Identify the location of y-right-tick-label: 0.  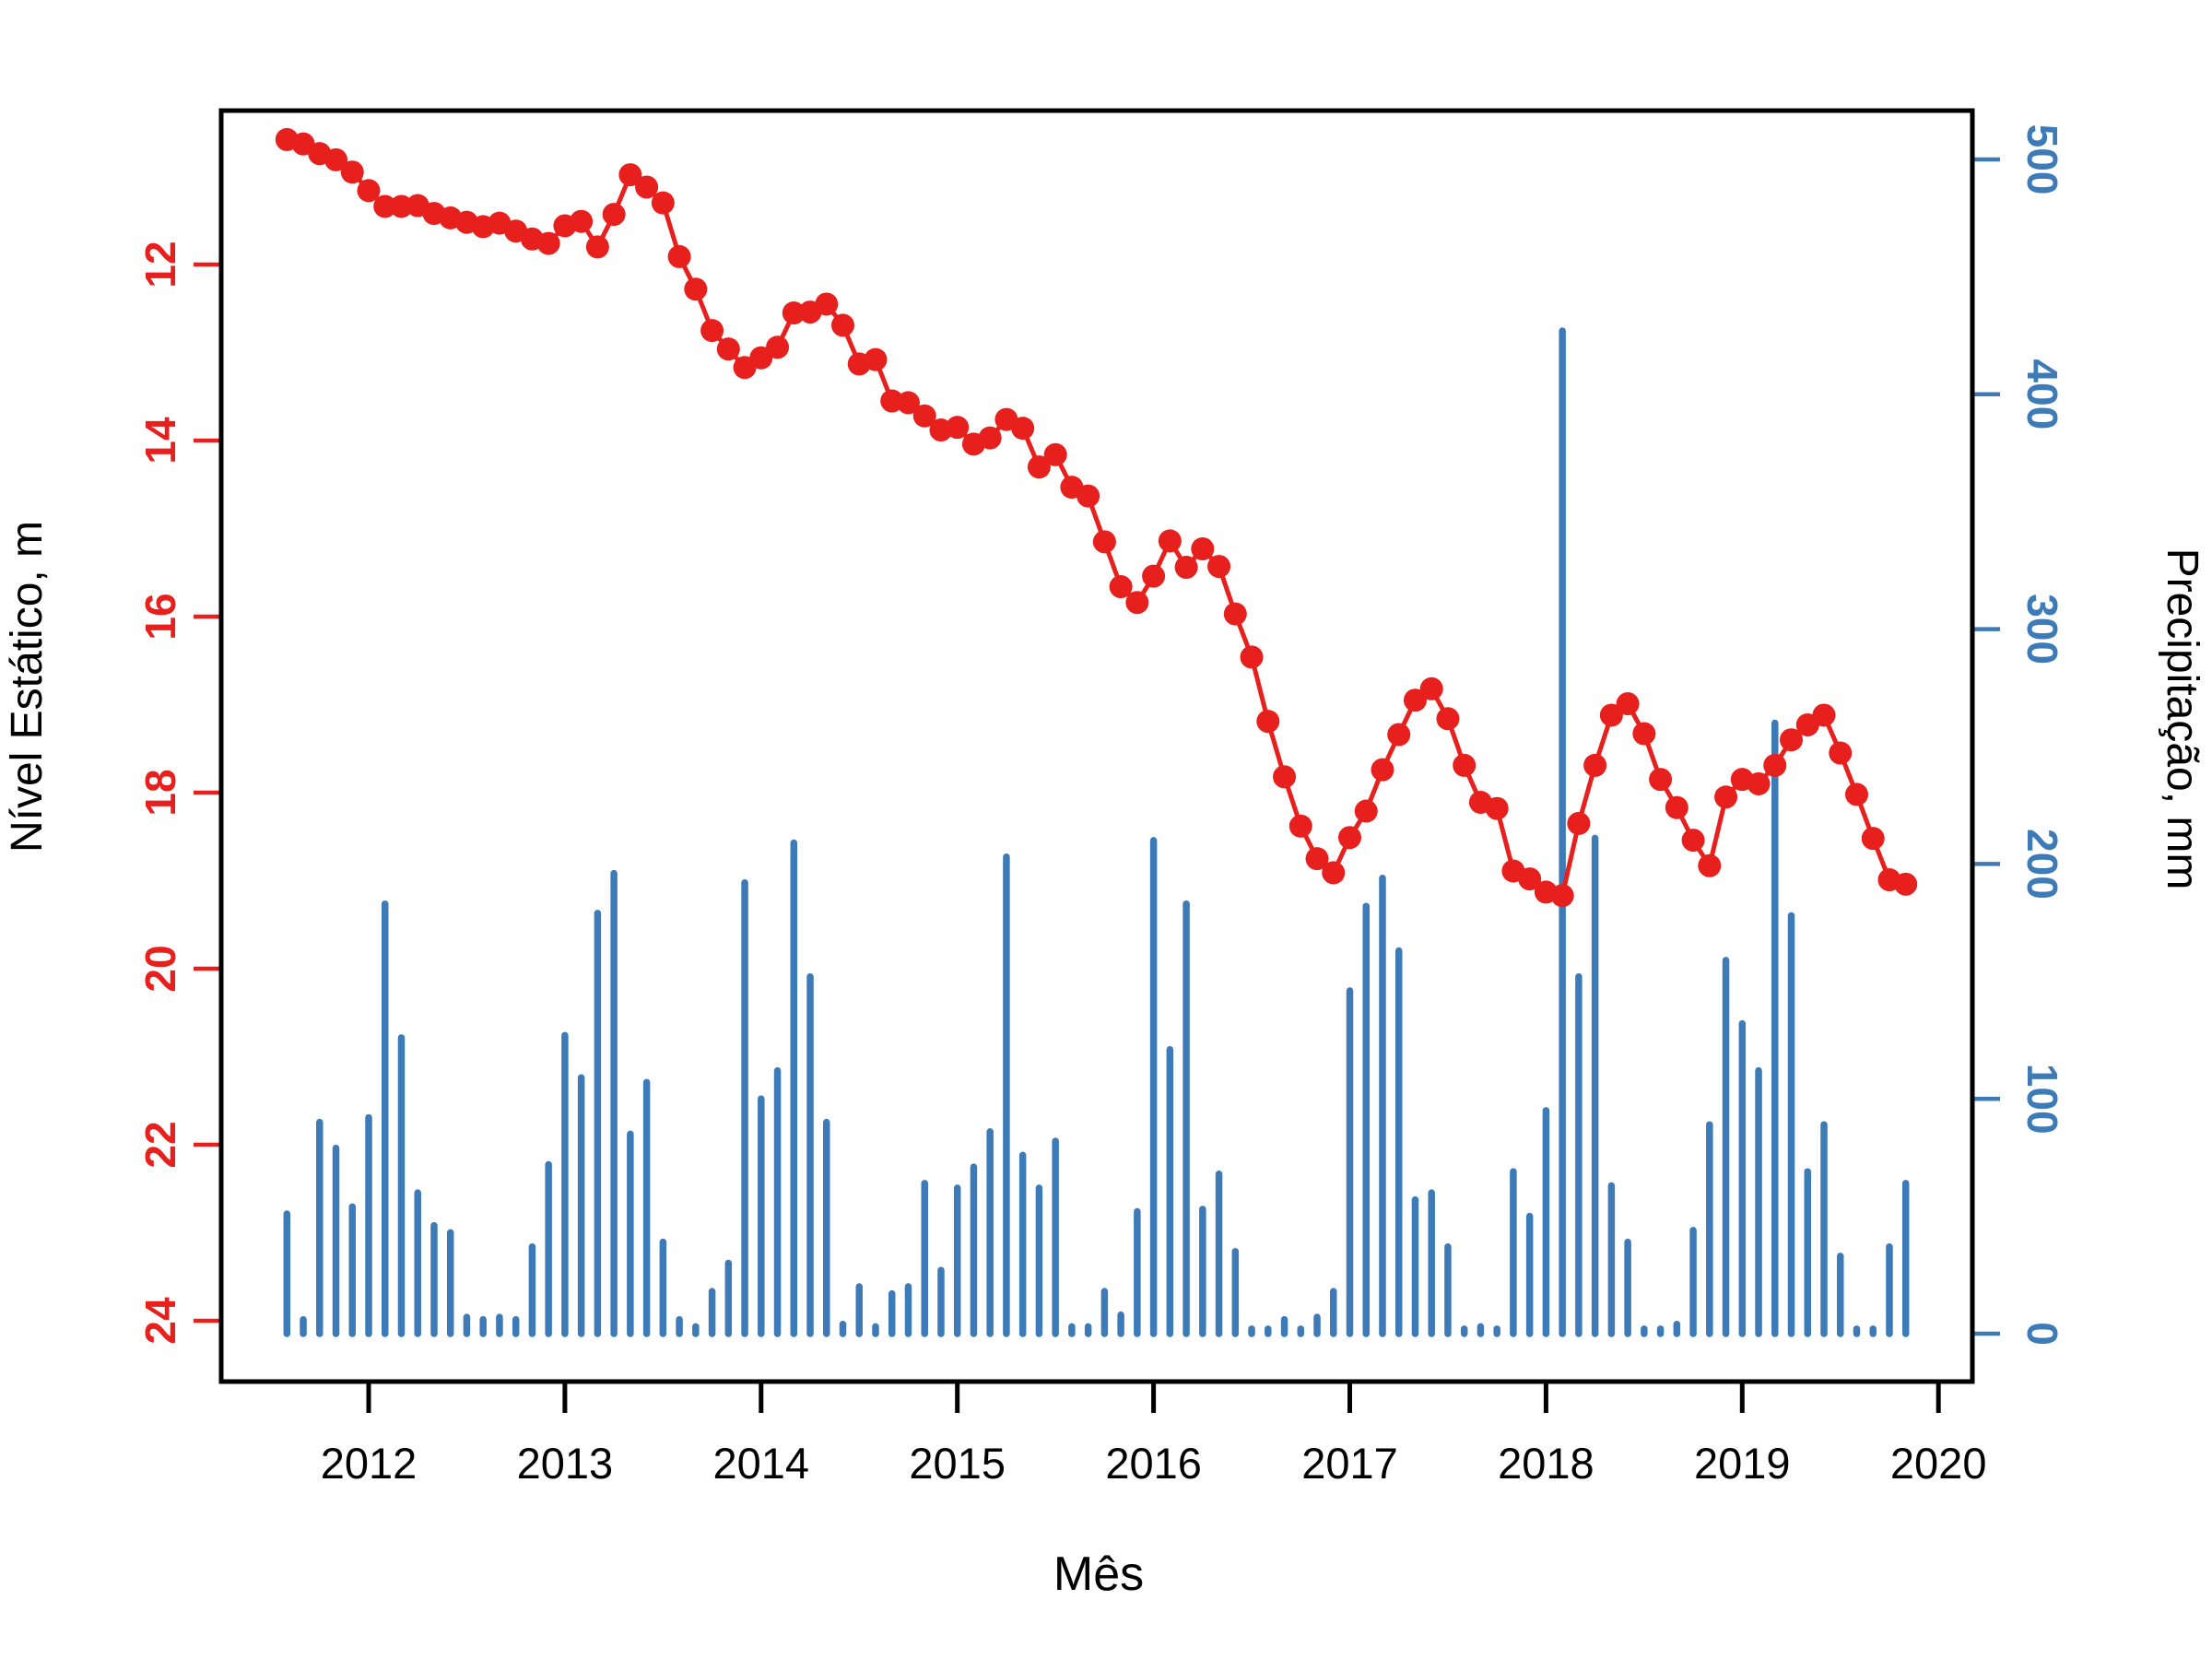
(2042, 1334).